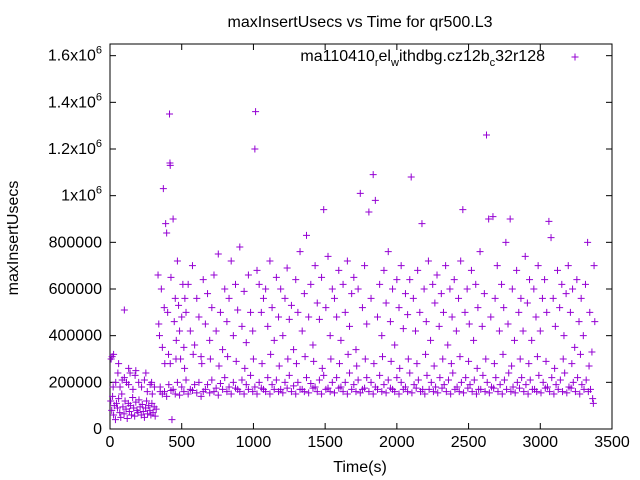 The height and width of the screenshot is (480, 640). What do you see at coordinates (13, 238) in the screenshot?
I see `y-axis-label: maxInsertUsecs` at bounding box center [13, 238].